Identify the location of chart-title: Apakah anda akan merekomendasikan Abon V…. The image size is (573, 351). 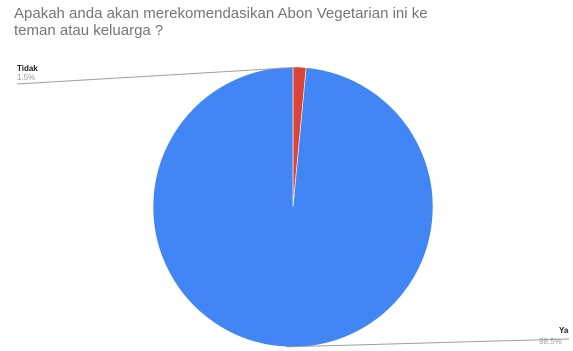
(221, 22).